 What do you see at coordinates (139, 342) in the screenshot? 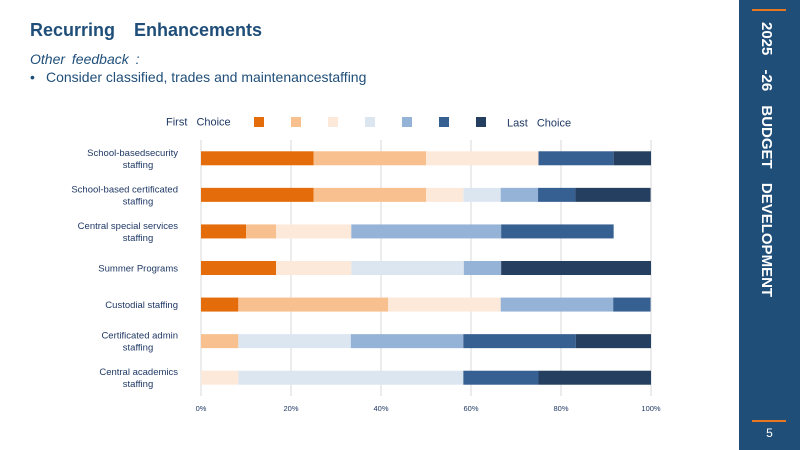
I see `category-label: Certificated admin staffing` at bounding box center [139, 342].